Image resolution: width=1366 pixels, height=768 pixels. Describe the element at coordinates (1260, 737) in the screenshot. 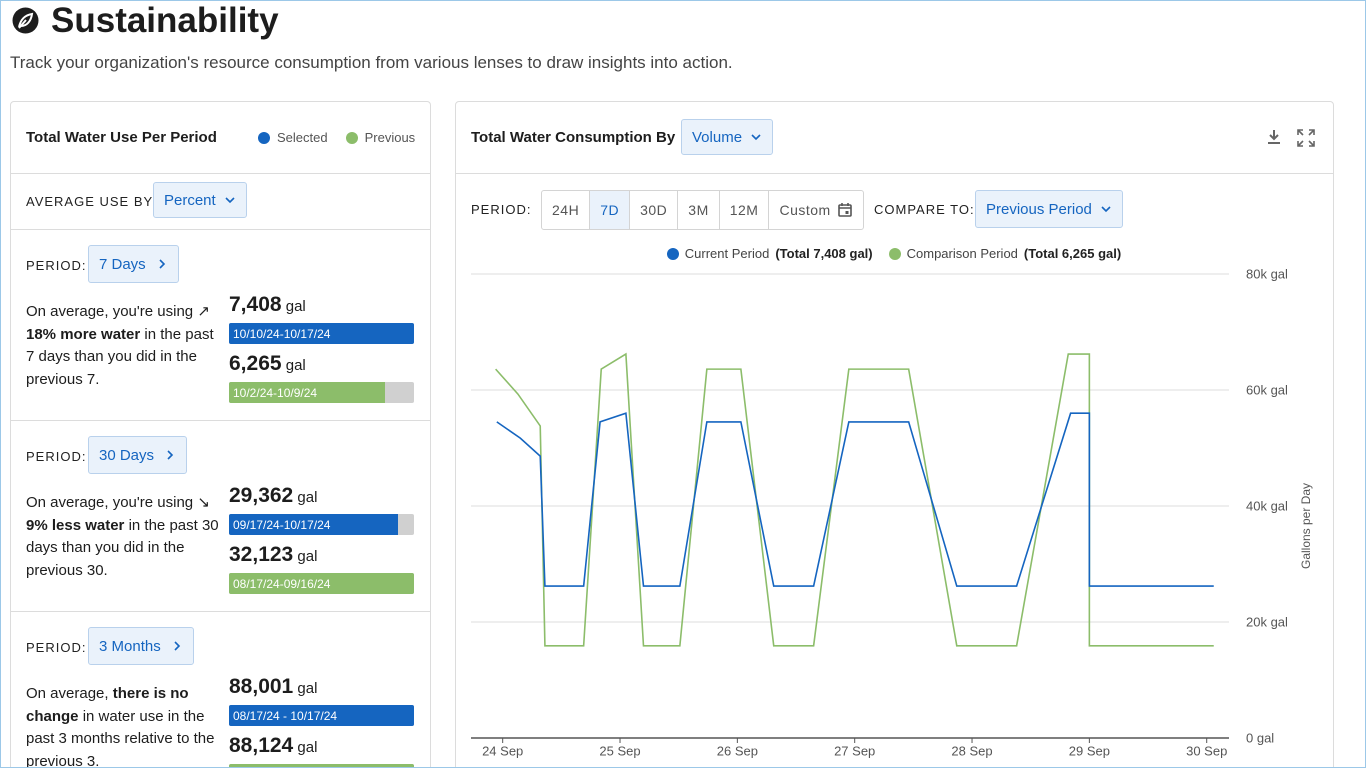

I see `y-tick-label: 0 gal` at that location.